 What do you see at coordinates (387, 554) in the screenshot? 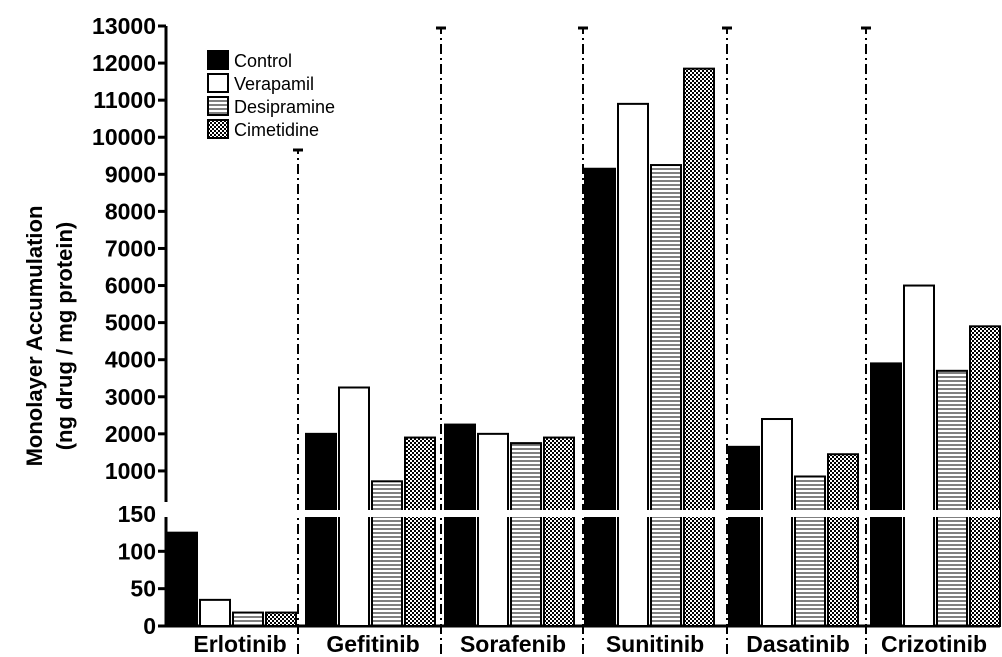
I see `bar-gefitinib-desipramine` at bounding box center [387, 554].